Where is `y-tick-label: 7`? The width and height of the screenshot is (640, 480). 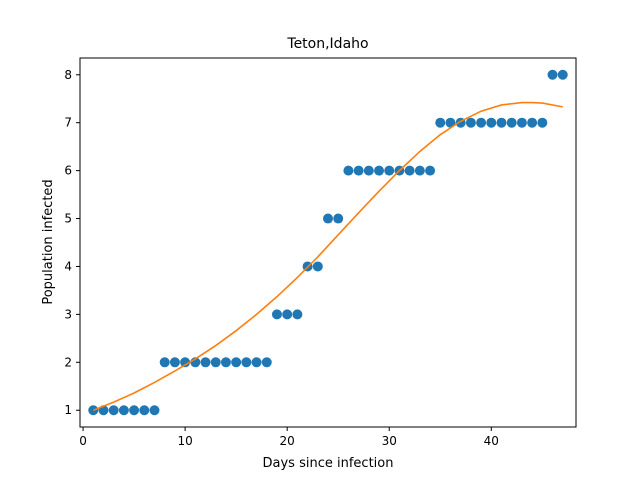 y-tick-label: 7 is located at coordinates (68, 123).